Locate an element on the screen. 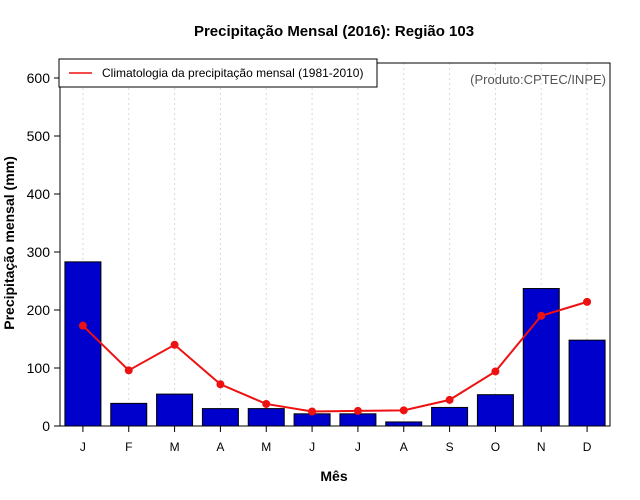 This screenshot has height=500, width=640. y-tick-label: 500 is located at coordinates (39, 136).